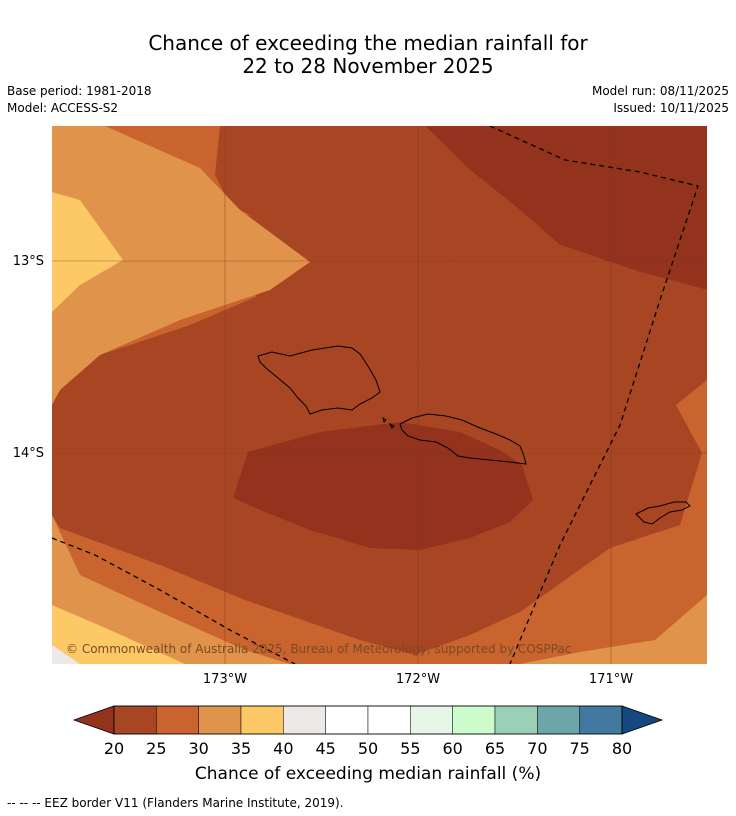 The height and width of the screenshot is (816, 736). I want to click on issued-date: Issued: 10/11/2025, so click(671, 108).